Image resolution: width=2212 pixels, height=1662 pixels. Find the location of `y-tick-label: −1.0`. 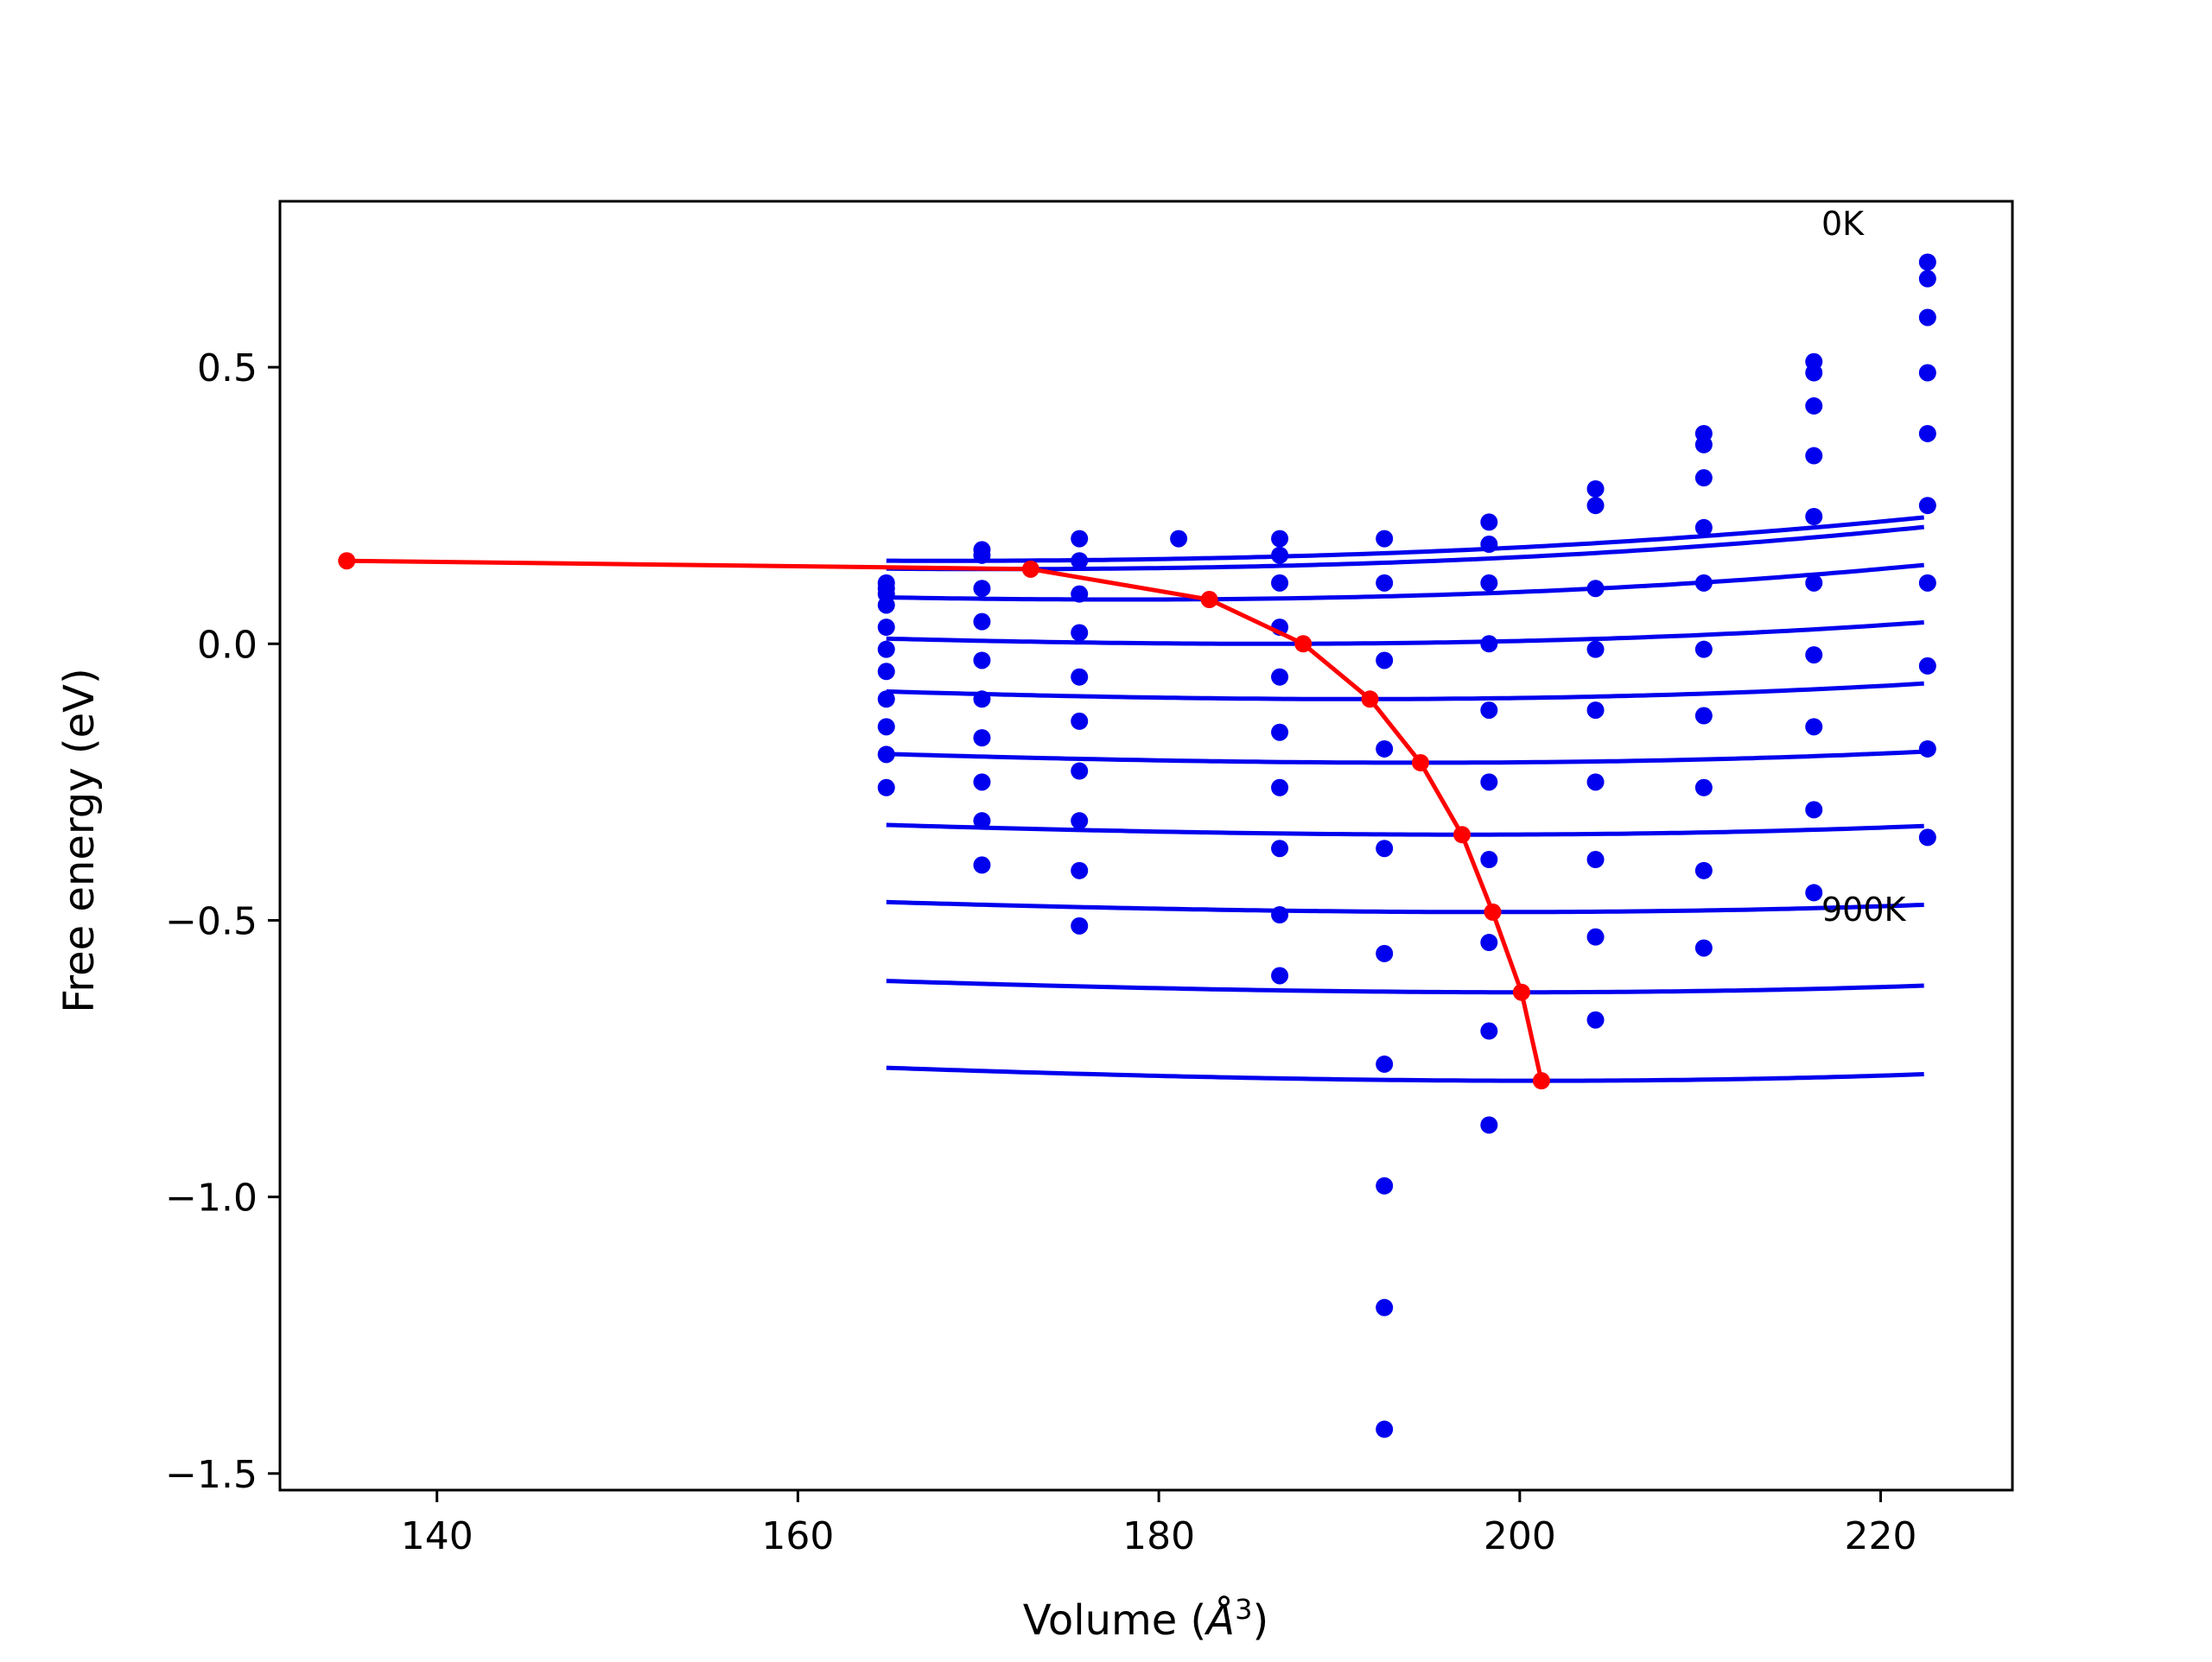

y-tick-label: −1.0 is located at coordinates (211, 1199).